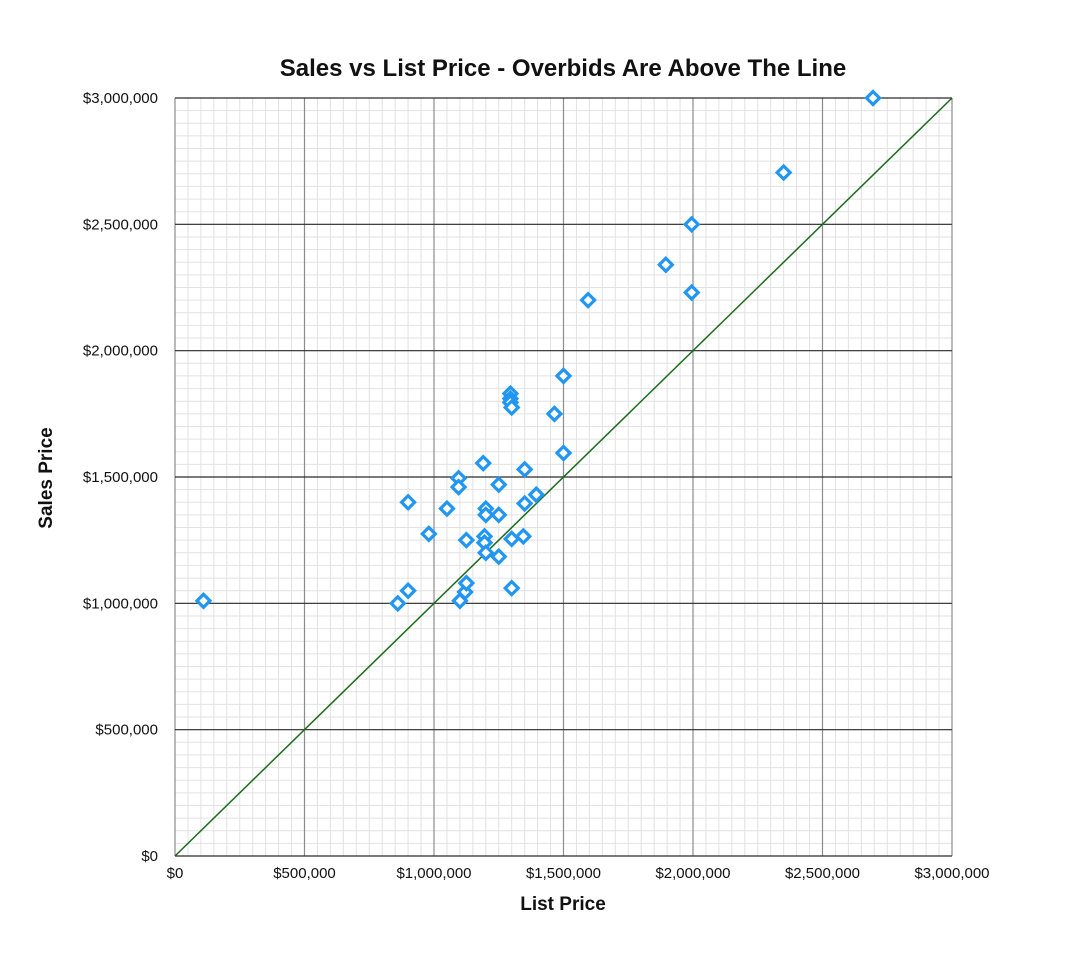  Describe the element at coordinates (120, 603) in the screenshot. I see `y-tick-label: $1,000,000` at that location.